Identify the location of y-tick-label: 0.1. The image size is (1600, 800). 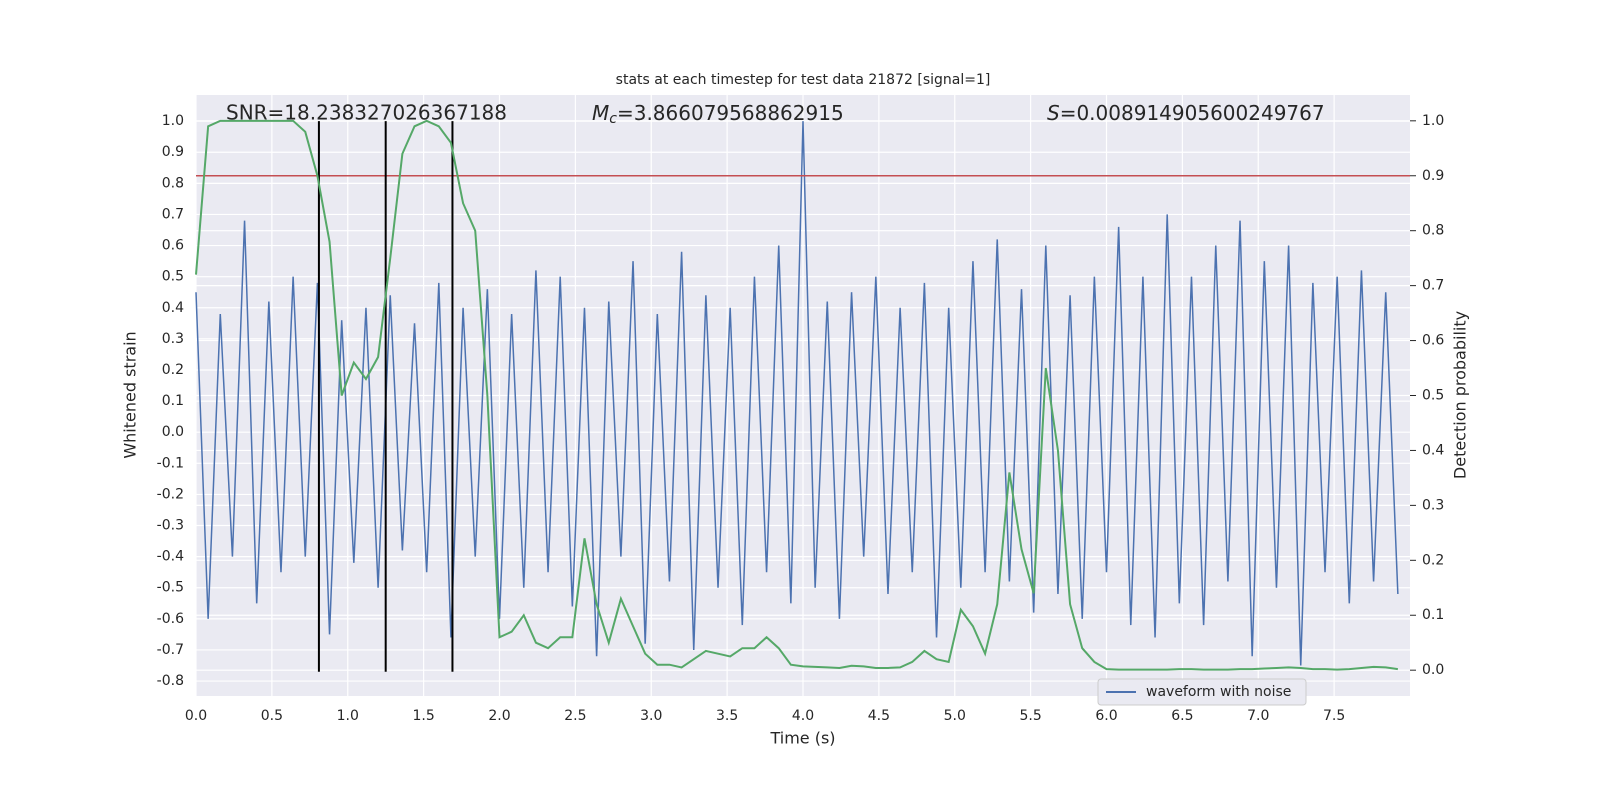
(173, 401).